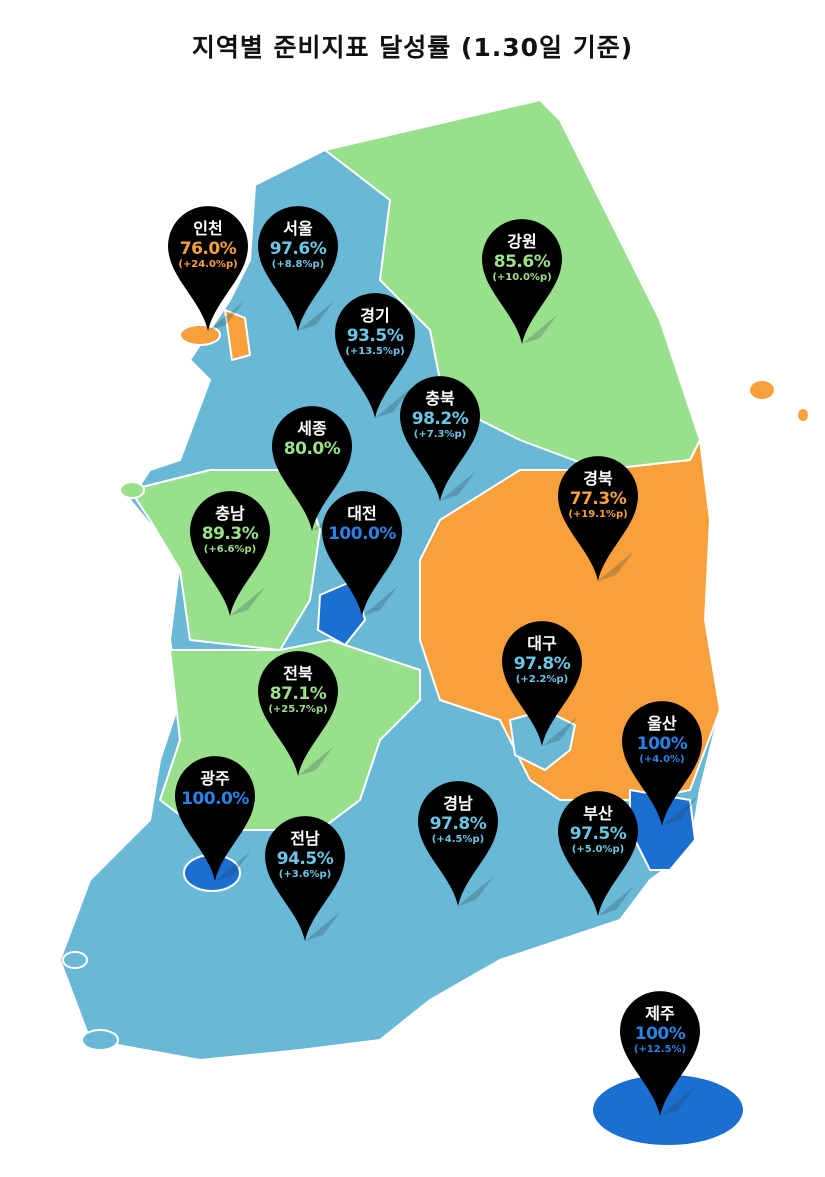  What do you see at coordinates (598, 834) in the screenshot?
I see `region-value: 97.5%` at bounding box center [598, 834].